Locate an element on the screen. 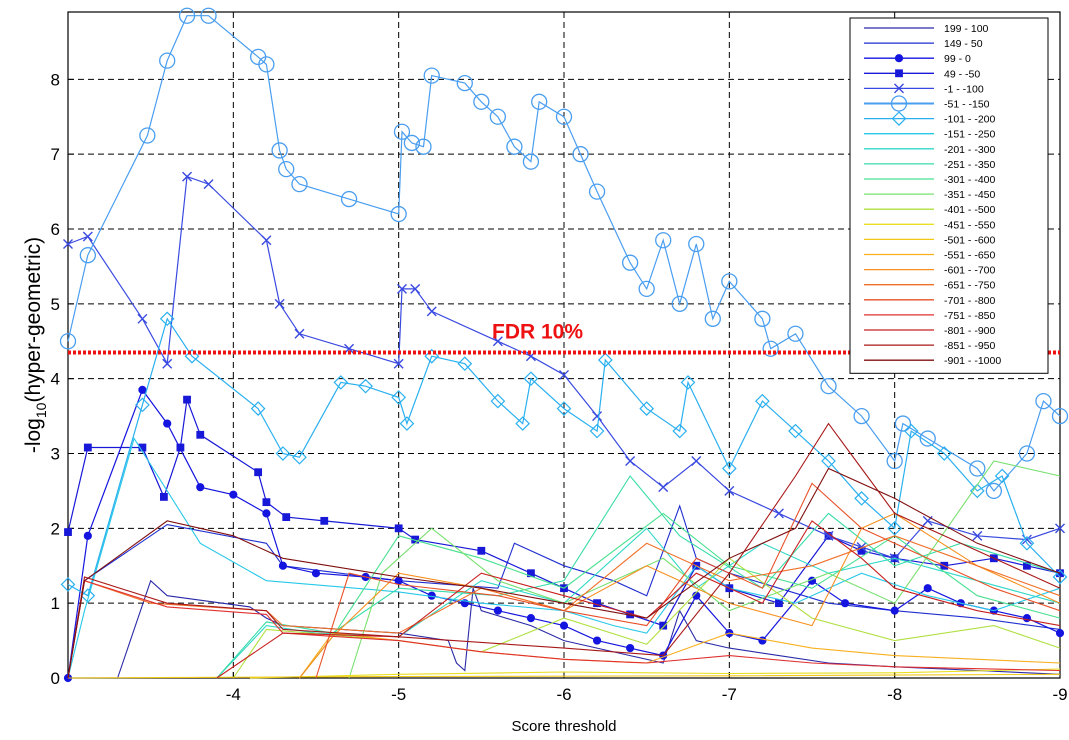  y-tick-label: 4 is located at coordinates (55, 379).